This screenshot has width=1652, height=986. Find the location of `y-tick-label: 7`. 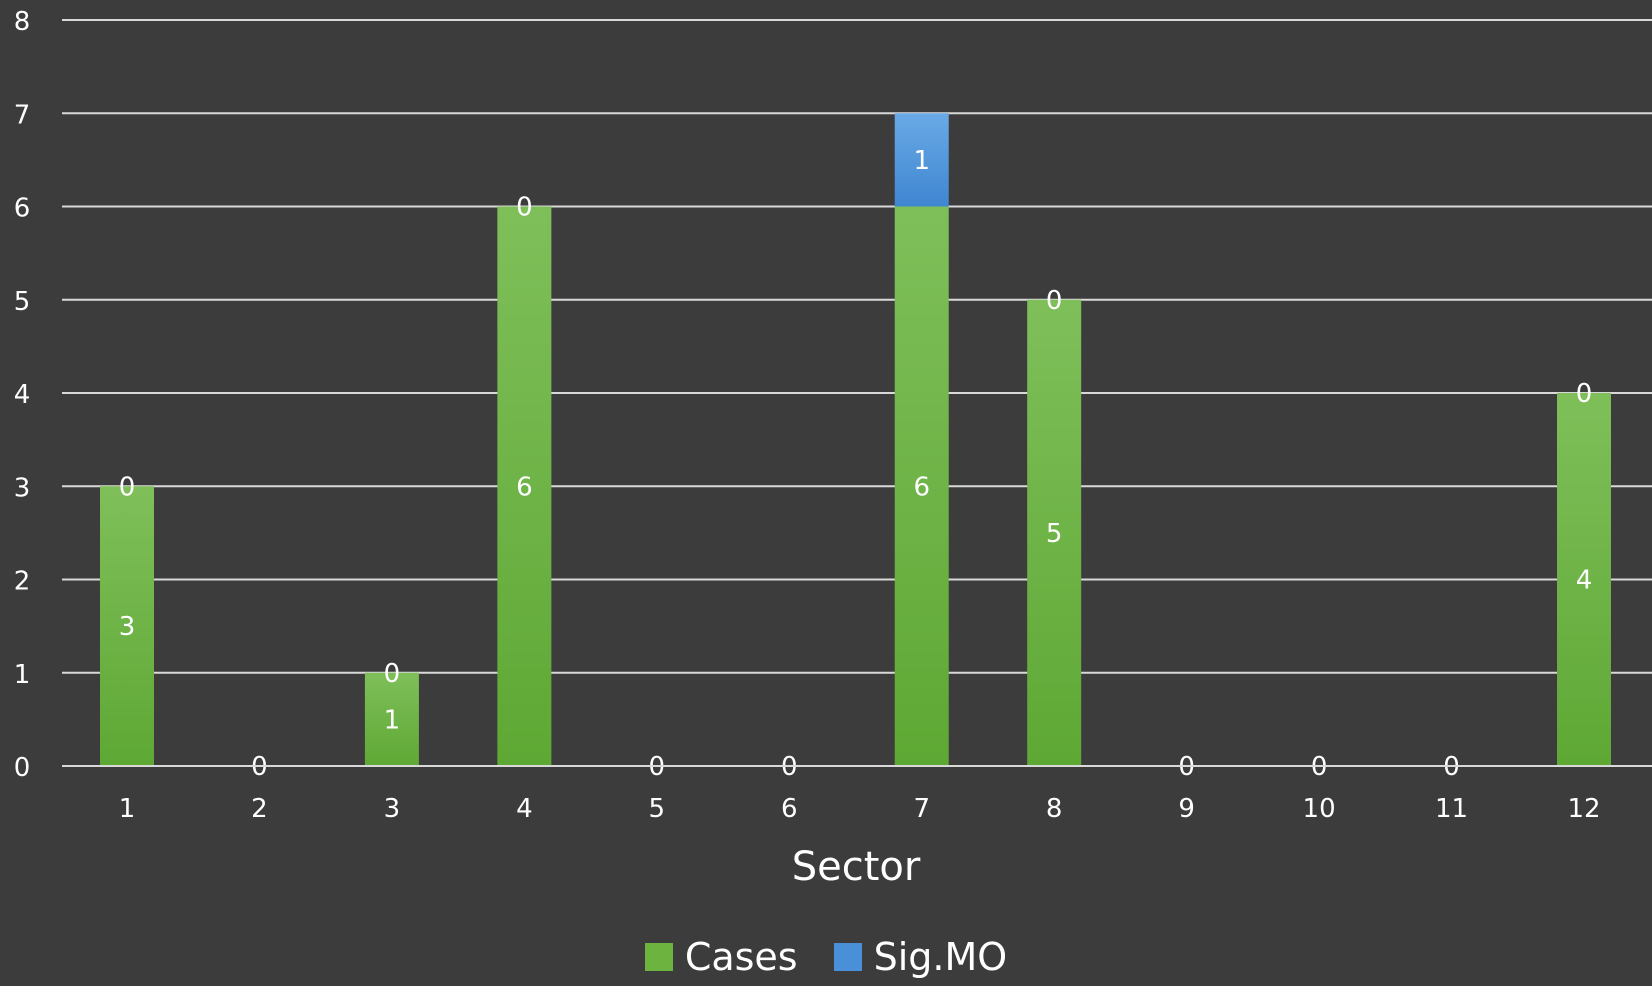

y-tick-label: 7 is located at coordinates (22, 115).